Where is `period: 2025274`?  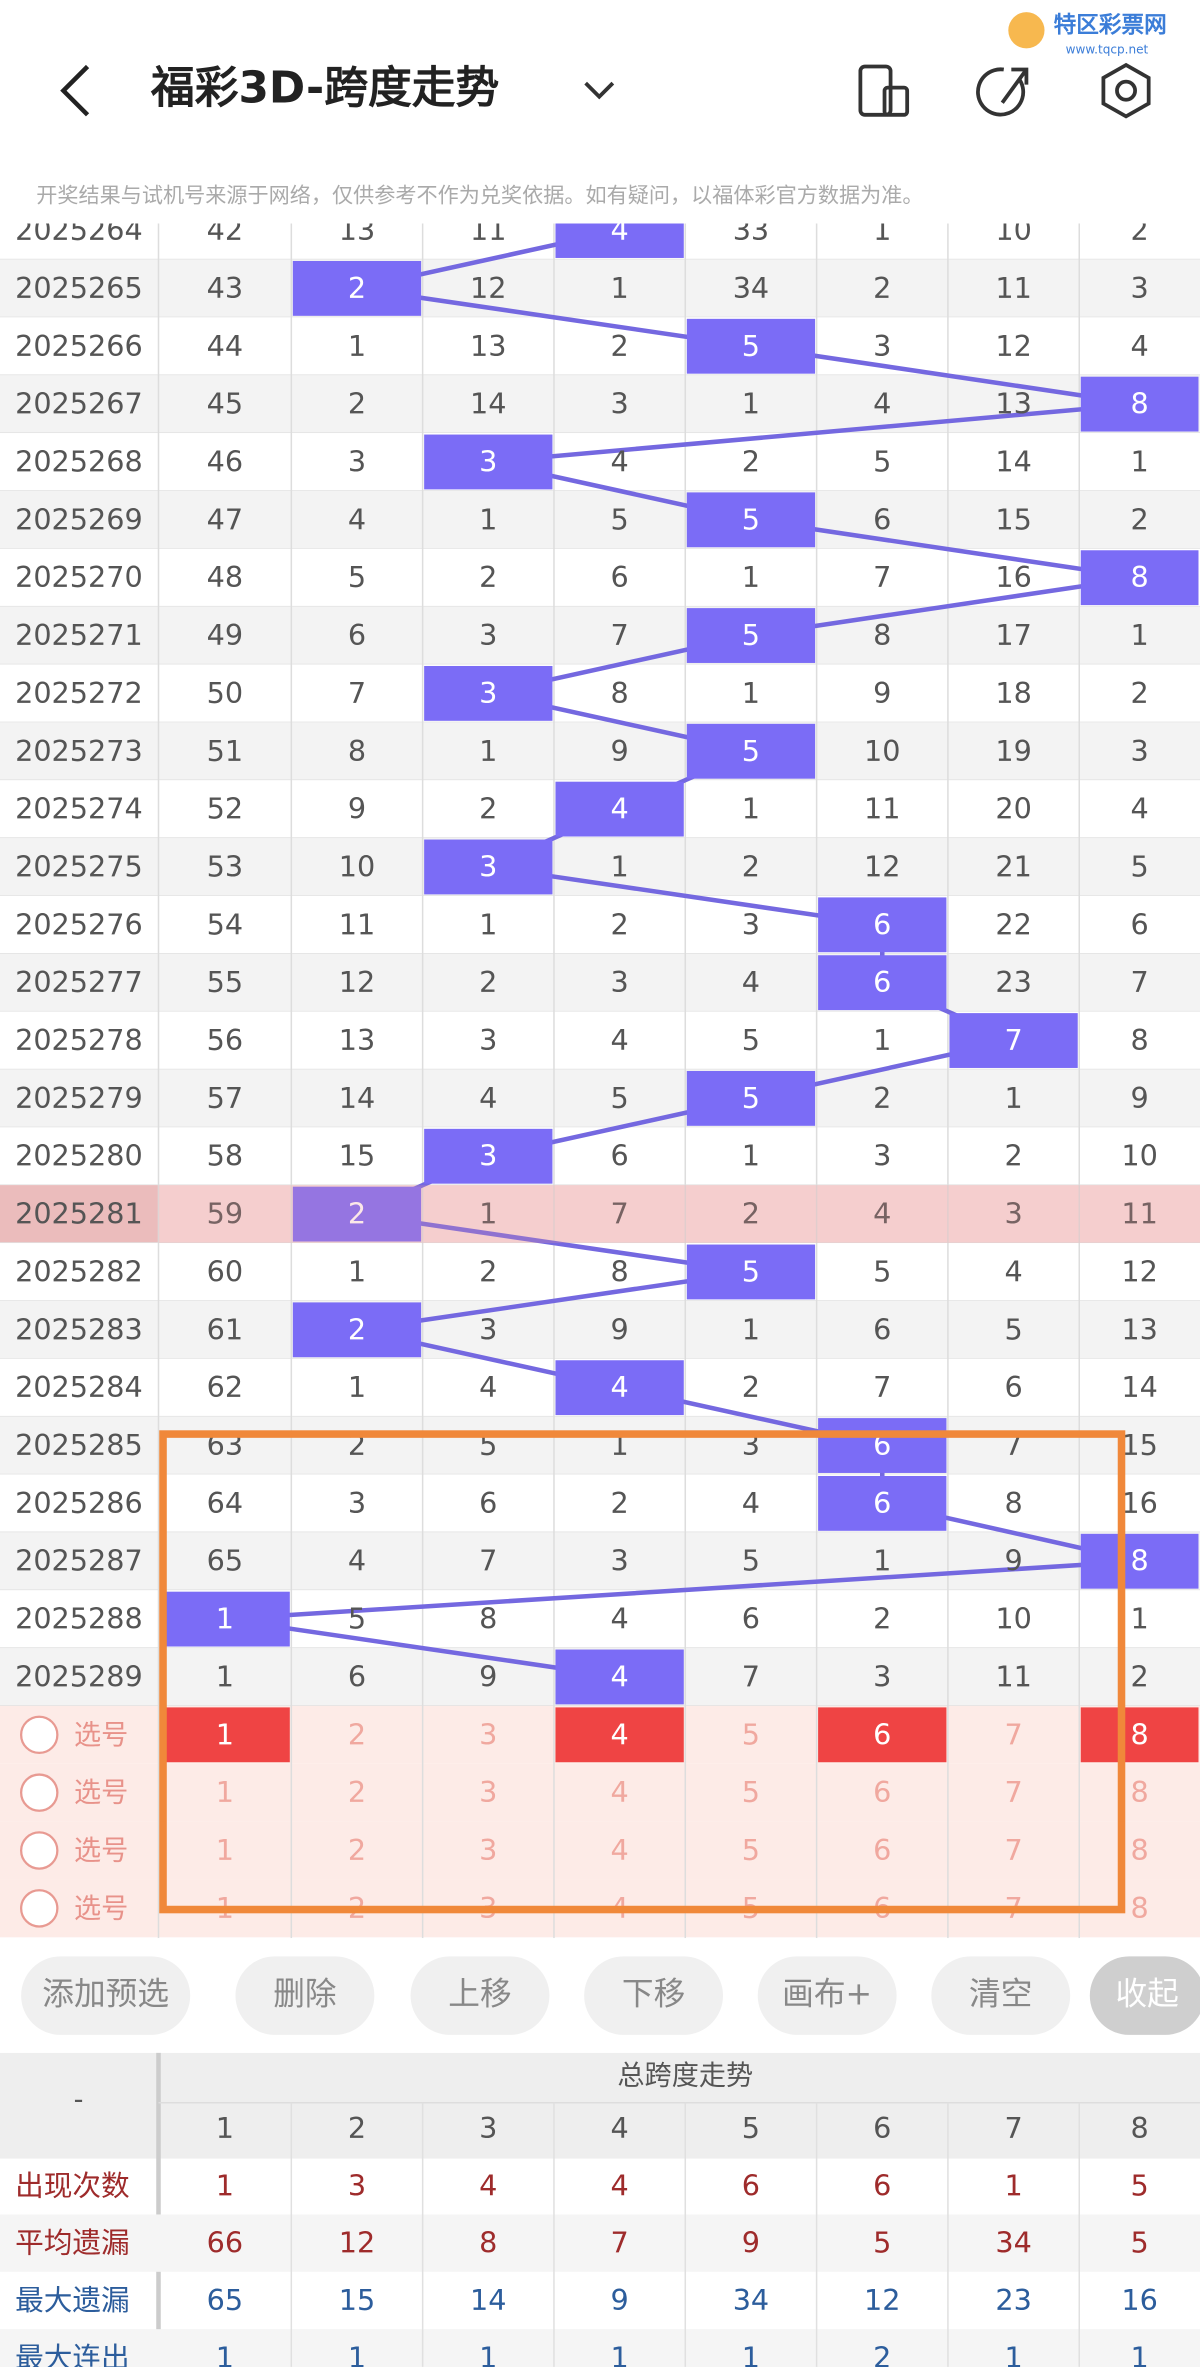
period: 2025274 is located at coordinates (79, 809).